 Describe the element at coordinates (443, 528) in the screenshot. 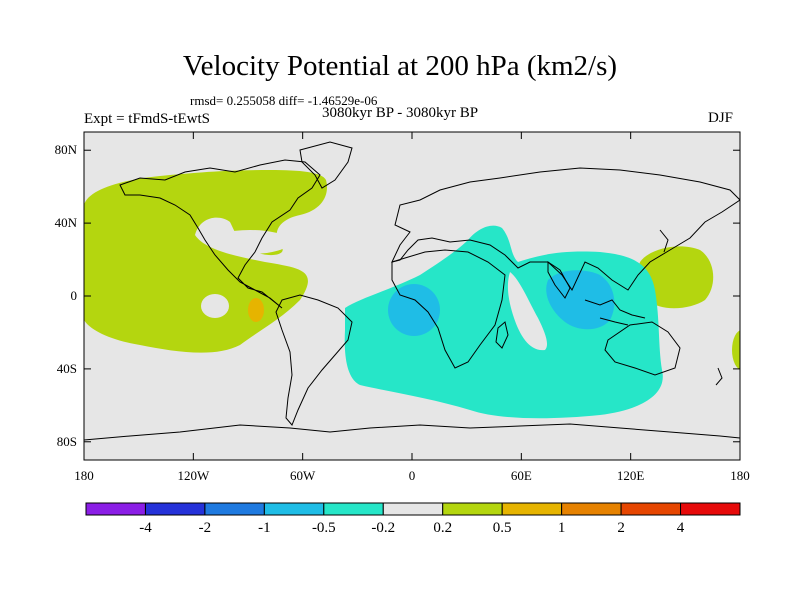

I see `colorbar-label: 0.2` at that location.